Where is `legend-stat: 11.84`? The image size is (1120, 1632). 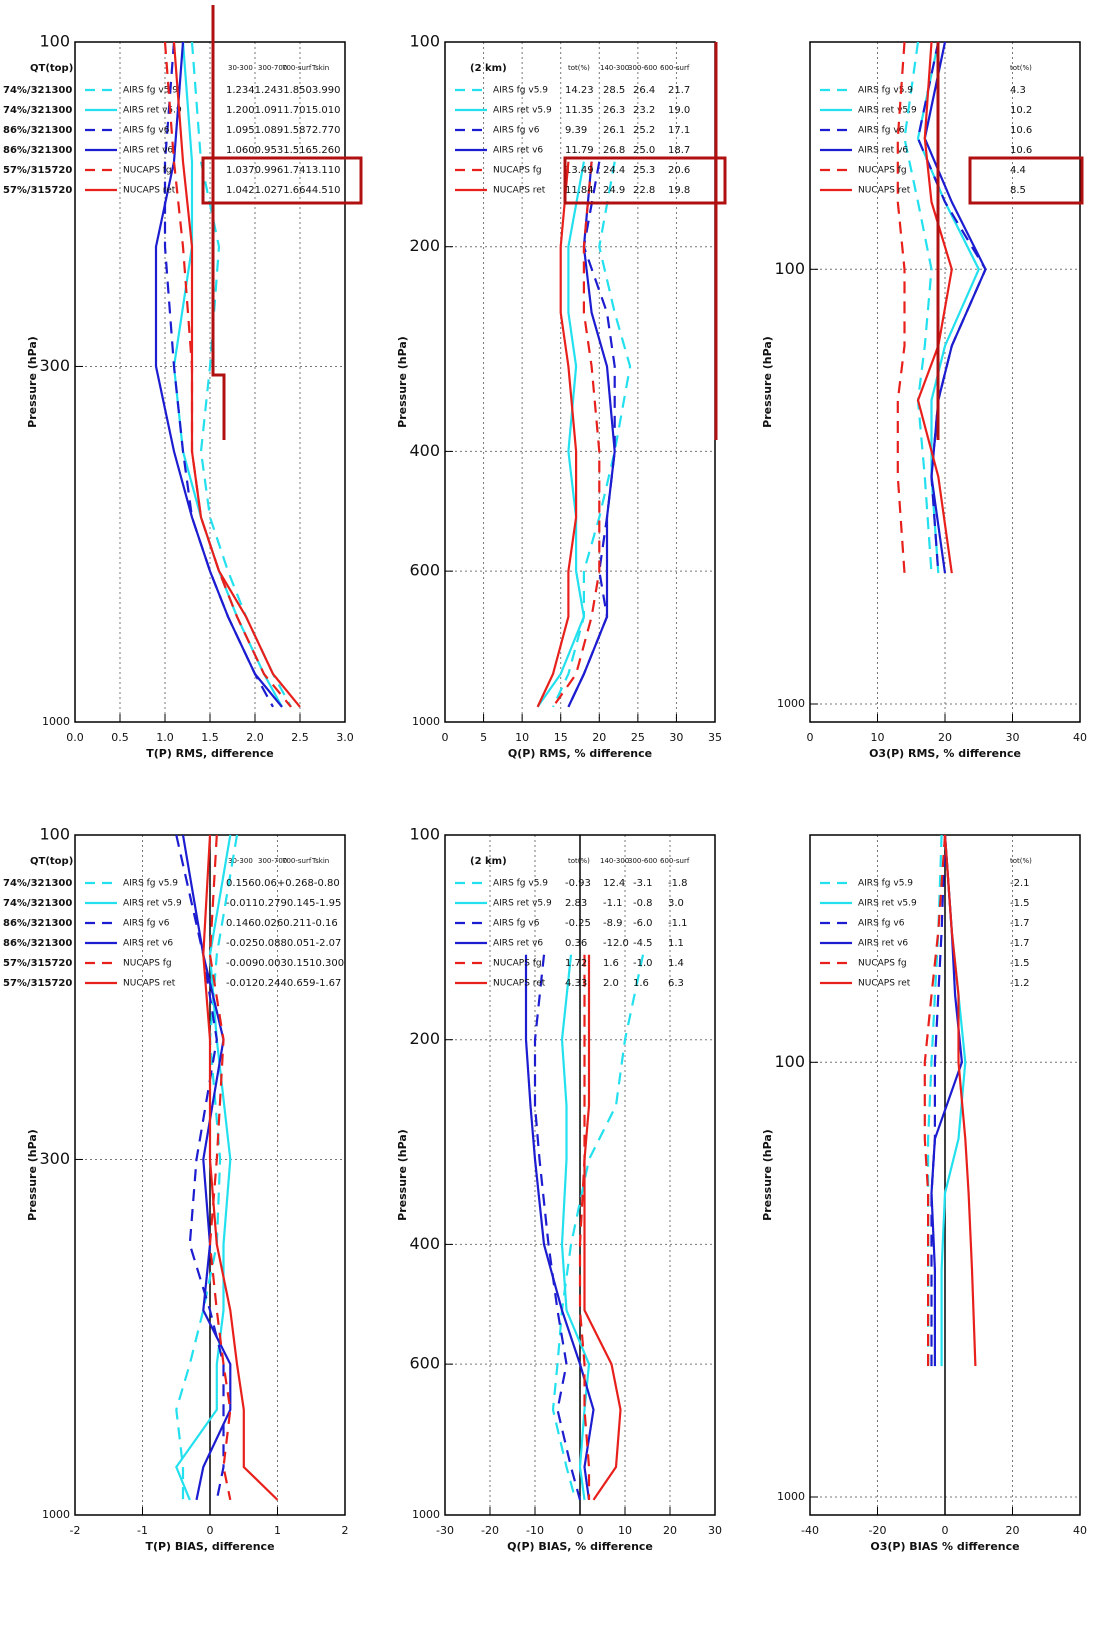 legend-stat: 11.84 is located at coordinates (579, 190).